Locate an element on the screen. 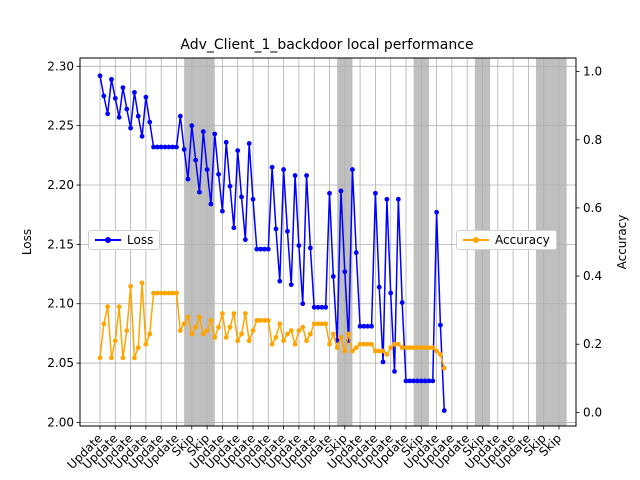 The width and height of the screenshot is (640, 480). legend-accuracy-label: Accuracy is located at coordinates (522, 240).